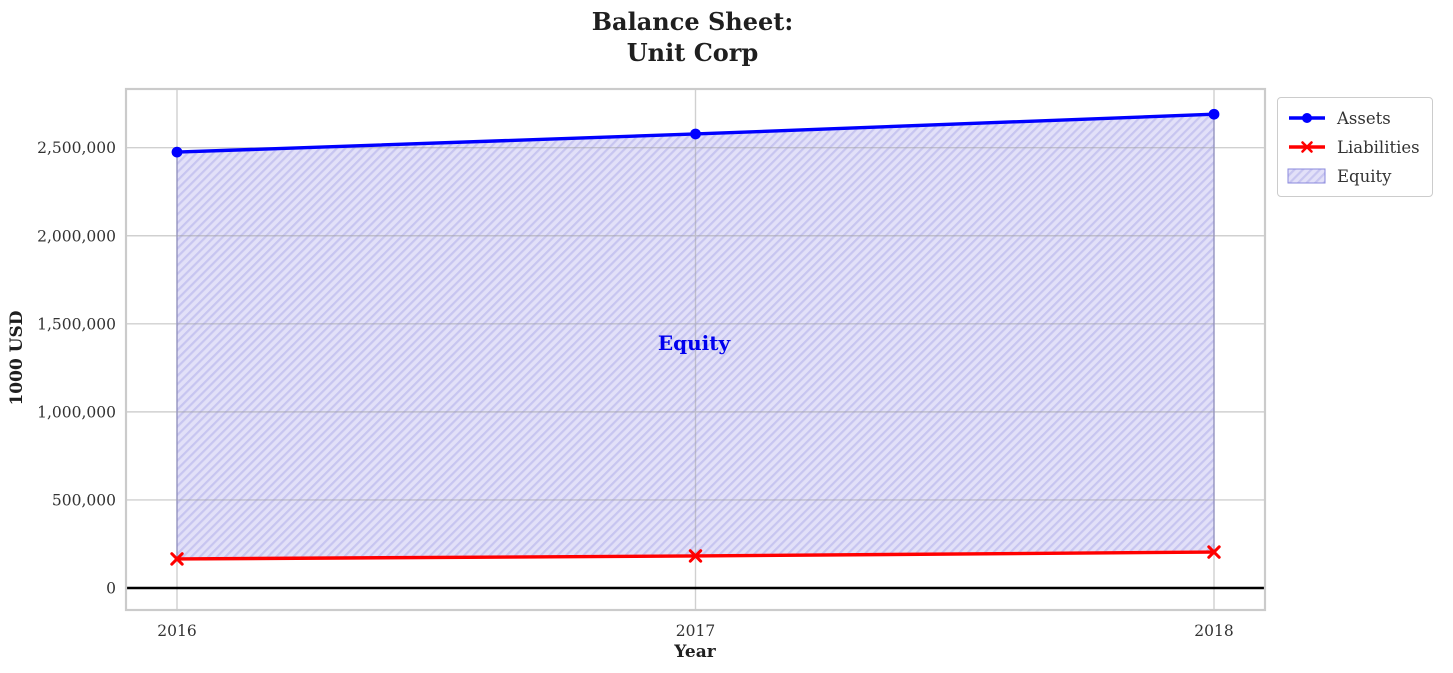 Image resolution: width=1453 pixels, height=673 pixels. I want to click on liabilities-line-swatch, so click(1307, 147).